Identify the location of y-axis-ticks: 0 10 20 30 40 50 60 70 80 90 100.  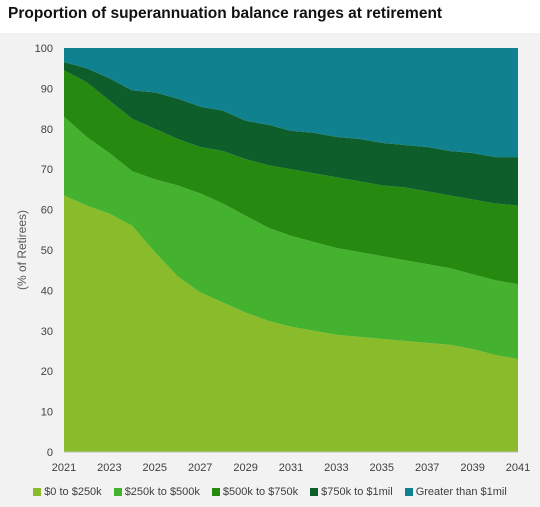
(44, 251).